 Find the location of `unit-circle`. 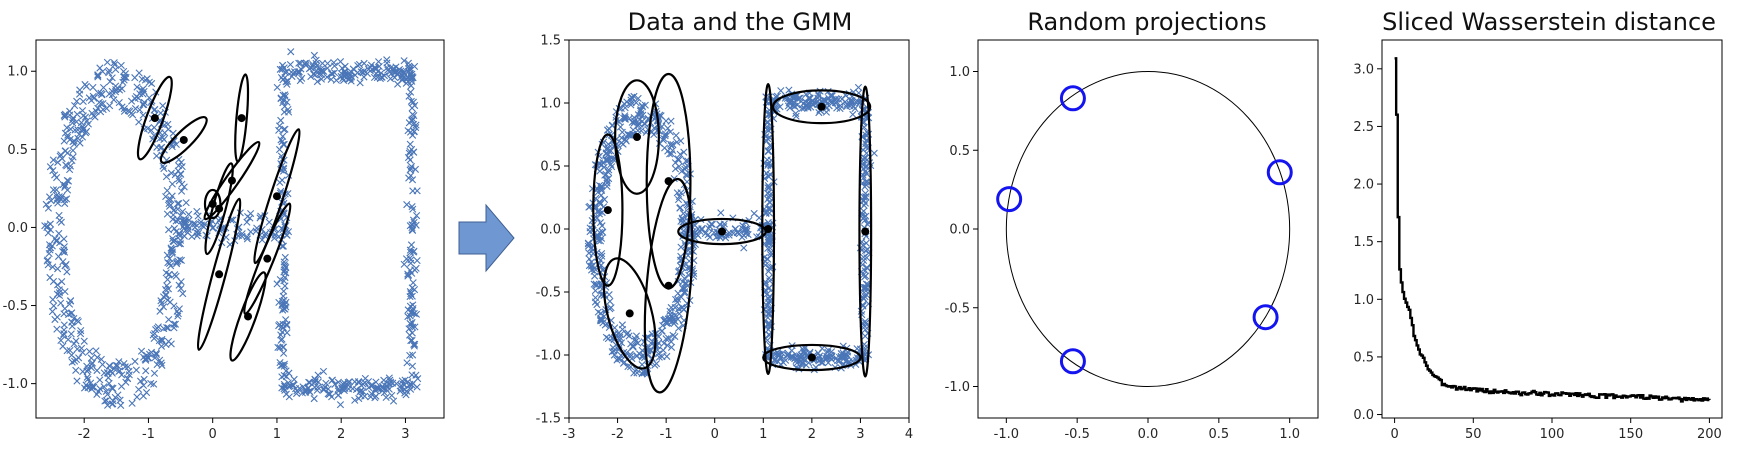

unit-circle is located at coordinates (1148, 229).